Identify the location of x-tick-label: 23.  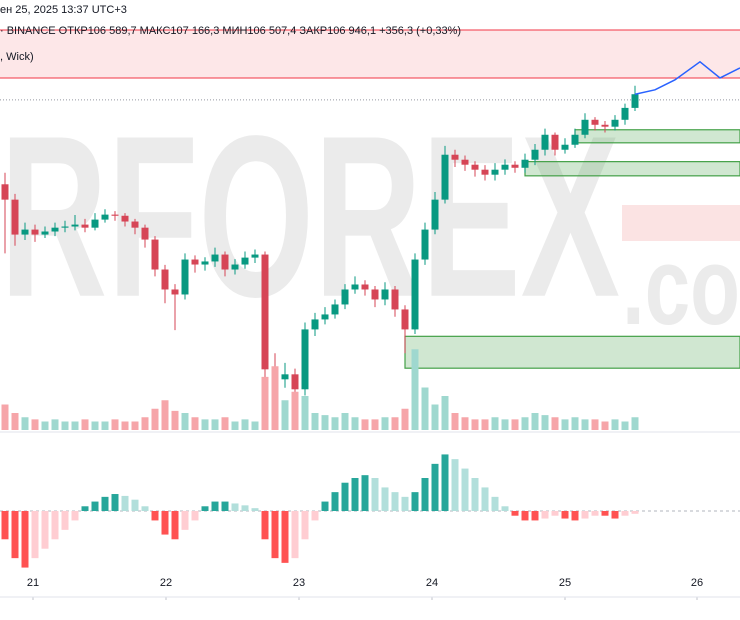
(299, 583).